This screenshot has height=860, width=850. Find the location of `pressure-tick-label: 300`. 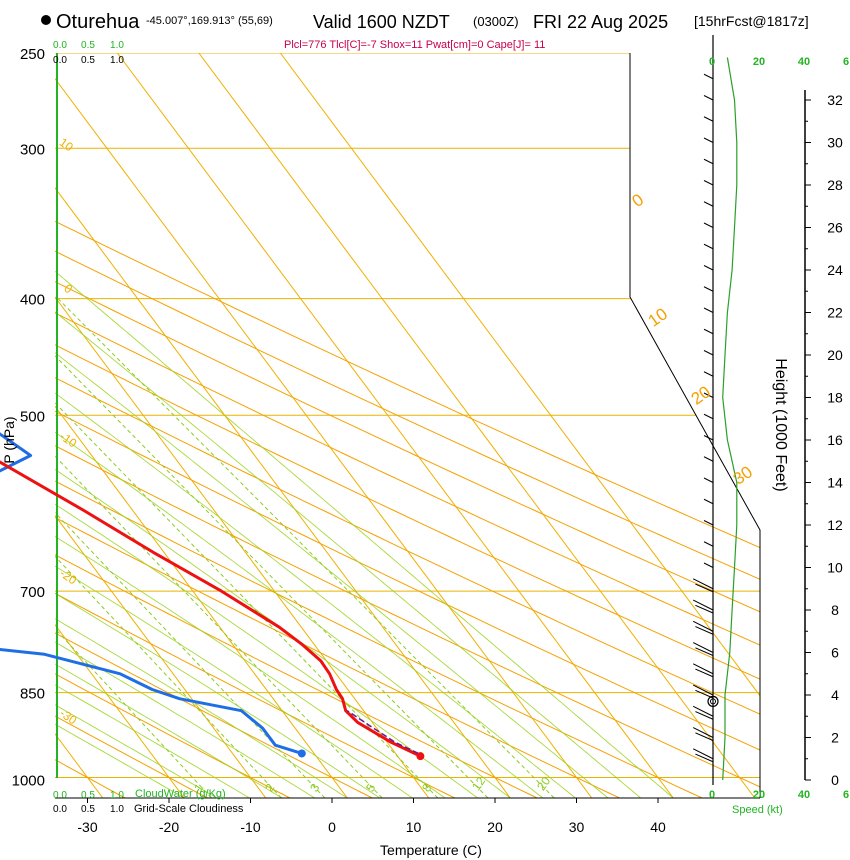

pressure-tick-label: 300 is located at coordinates (32, 149).